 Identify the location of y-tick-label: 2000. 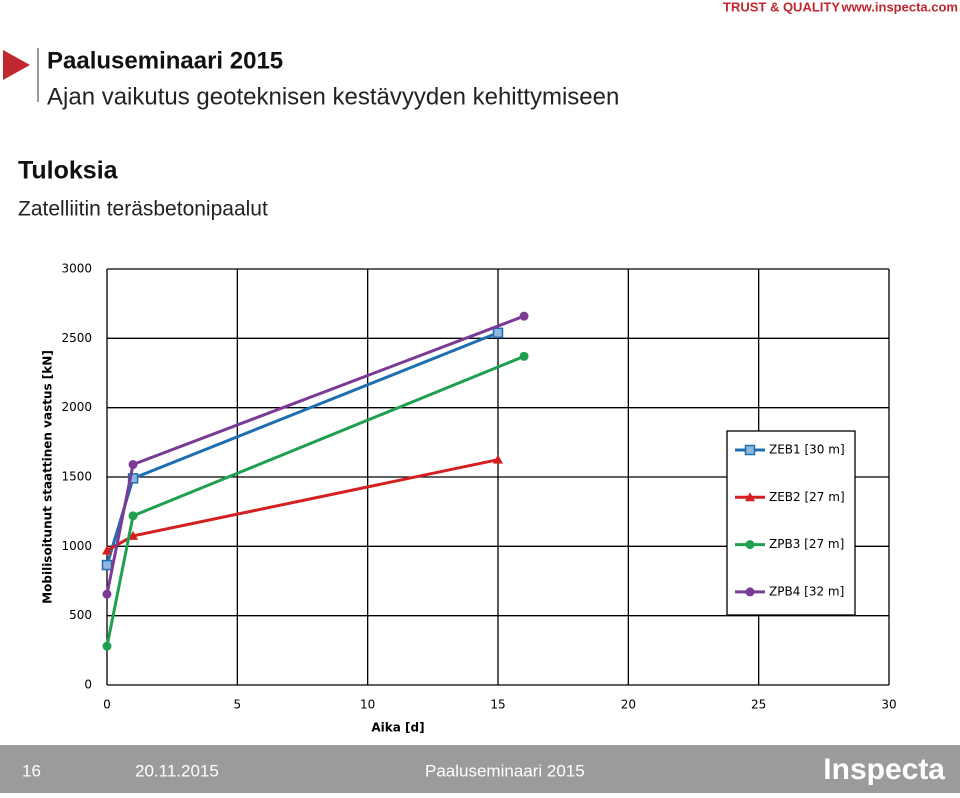
(76, 407).